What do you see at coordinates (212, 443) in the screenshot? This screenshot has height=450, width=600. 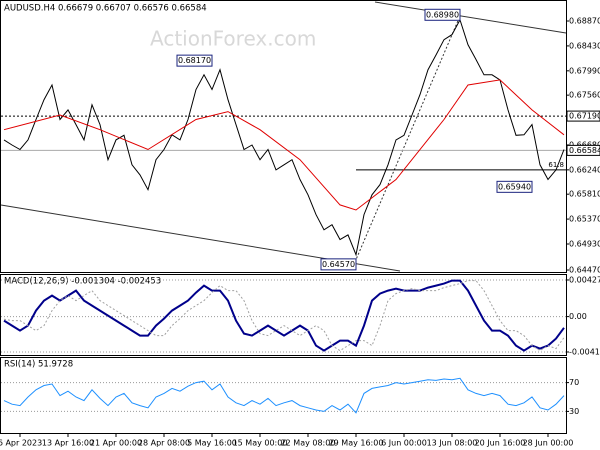 I see `x-tick-label: 5 May 16:00` at bounding box center [212, 443].